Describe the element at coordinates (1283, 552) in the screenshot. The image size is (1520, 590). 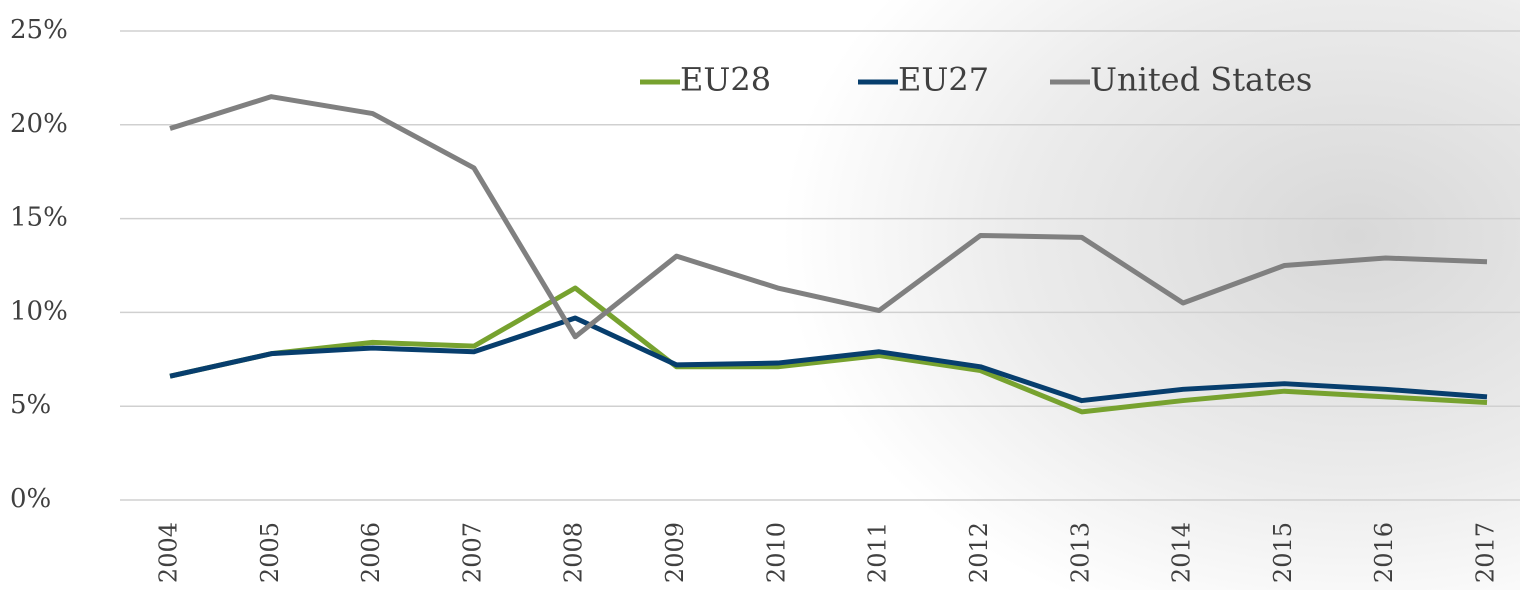
I see `x-tick-label: 2015` at that location.